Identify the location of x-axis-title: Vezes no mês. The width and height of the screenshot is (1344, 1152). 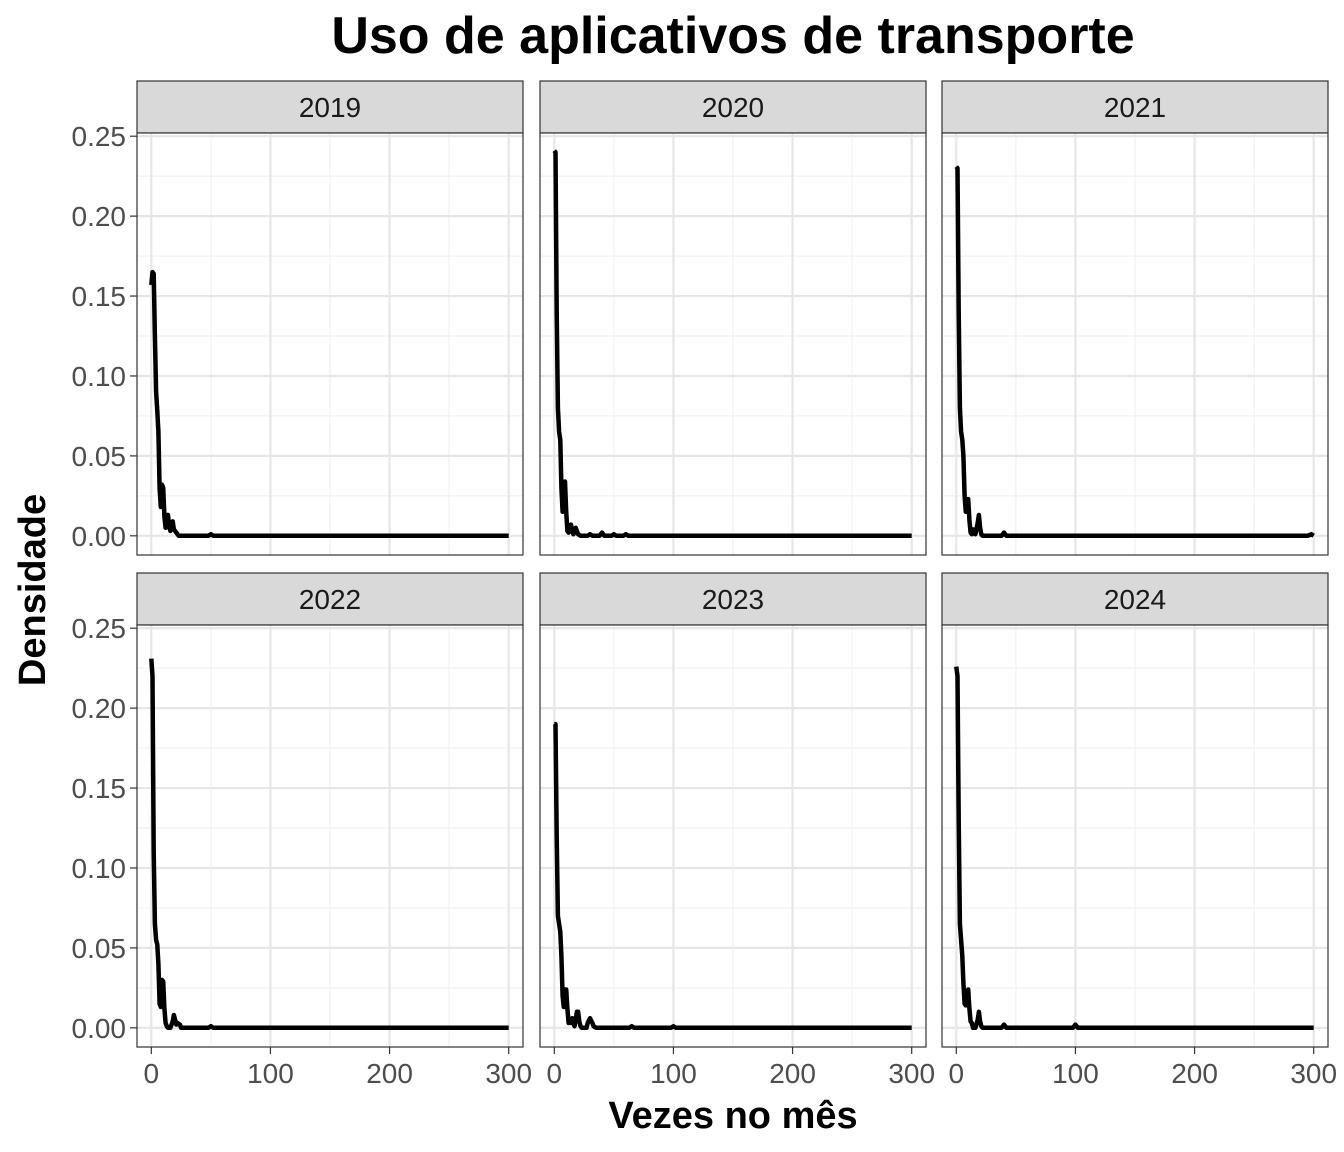
(732, 1116).